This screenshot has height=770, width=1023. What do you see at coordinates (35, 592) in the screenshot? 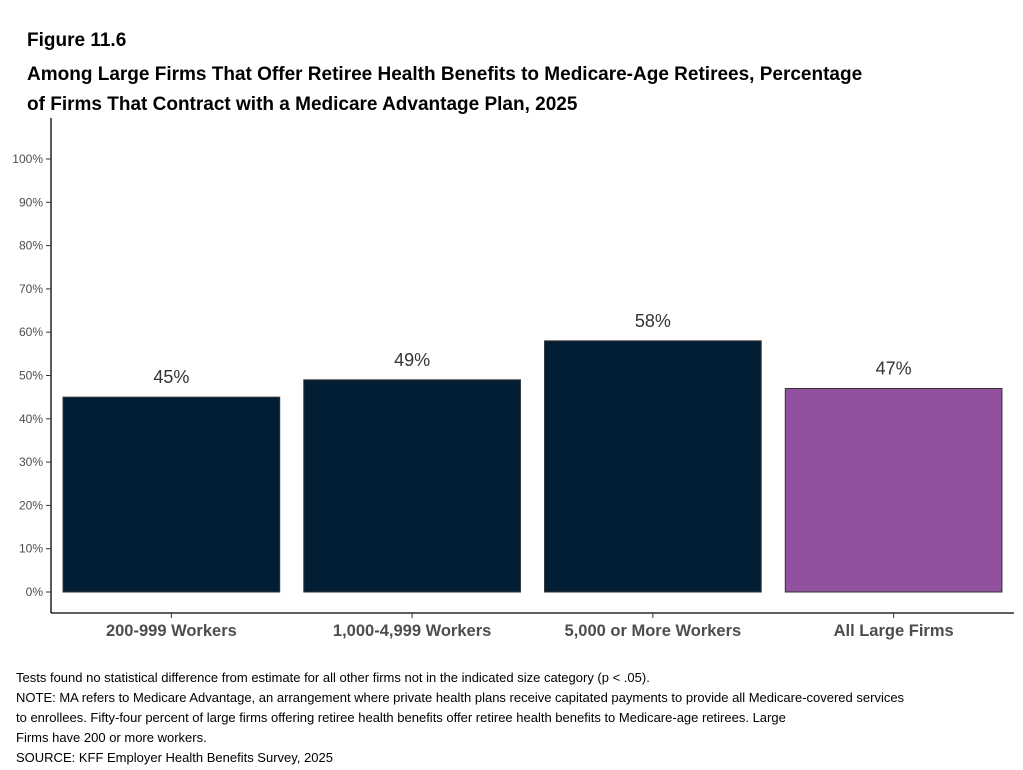
I see `y-tick-label: 0%` at bounding box center [35, 592].